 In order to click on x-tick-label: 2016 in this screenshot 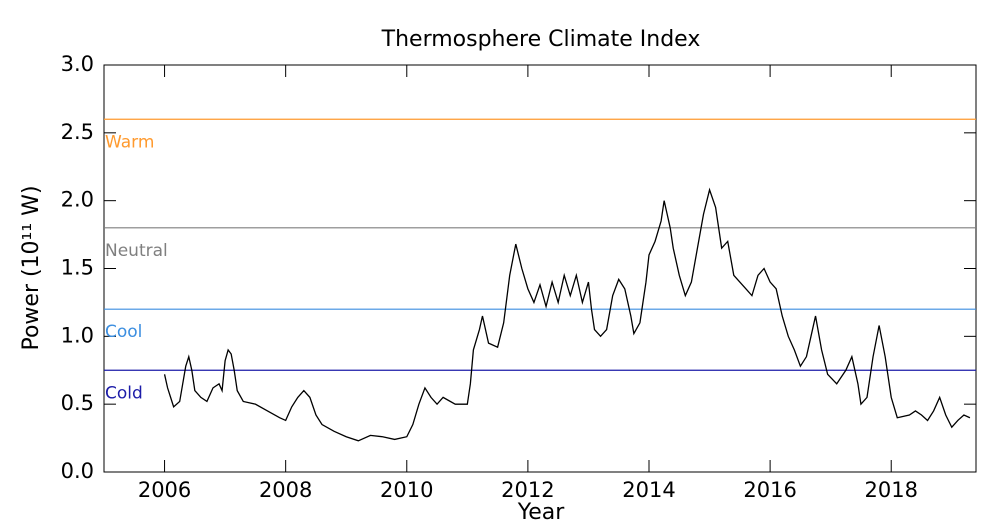, I will do `click(769, 490)`.